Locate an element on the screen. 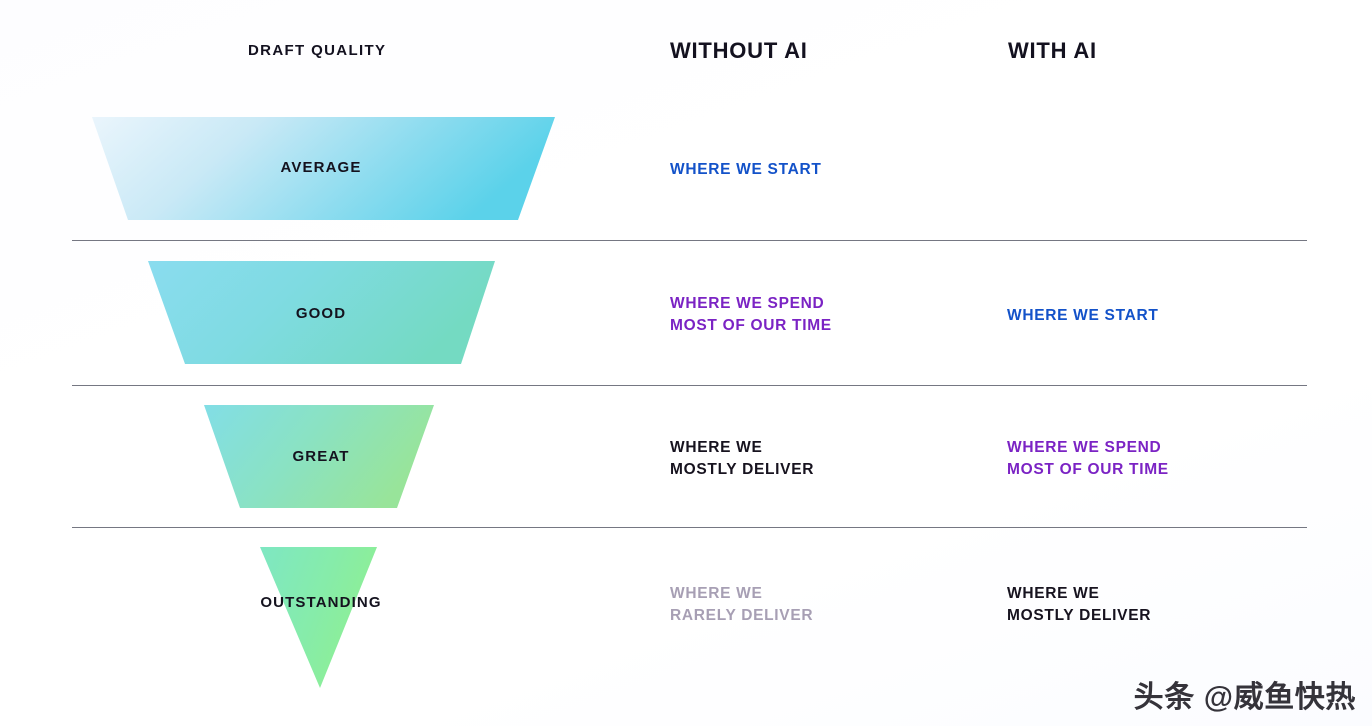  annotation-with-ai-outstanding: WHERE WE MOSTLY DELIVER is located at coordinates (1079, 605).